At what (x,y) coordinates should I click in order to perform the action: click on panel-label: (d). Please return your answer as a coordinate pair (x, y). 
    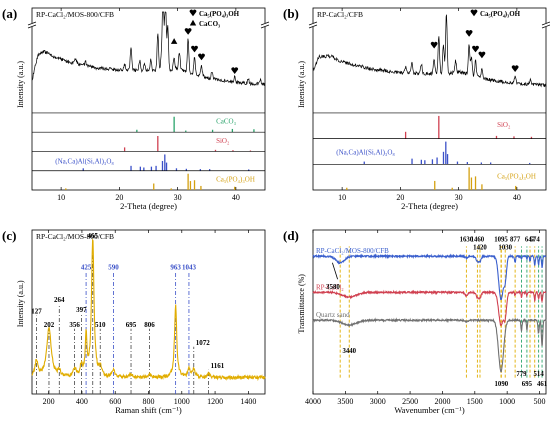
    Looking at the image, I should click on (291, 235).